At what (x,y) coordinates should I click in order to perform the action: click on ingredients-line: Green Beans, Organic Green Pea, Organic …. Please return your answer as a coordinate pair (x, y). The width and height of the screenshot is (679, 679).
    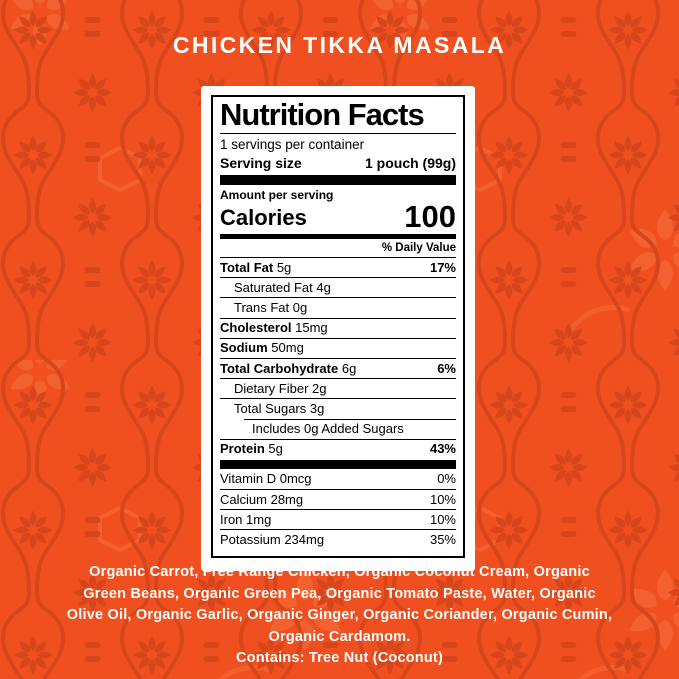
    Looking at the image, I should click on (339, 593).